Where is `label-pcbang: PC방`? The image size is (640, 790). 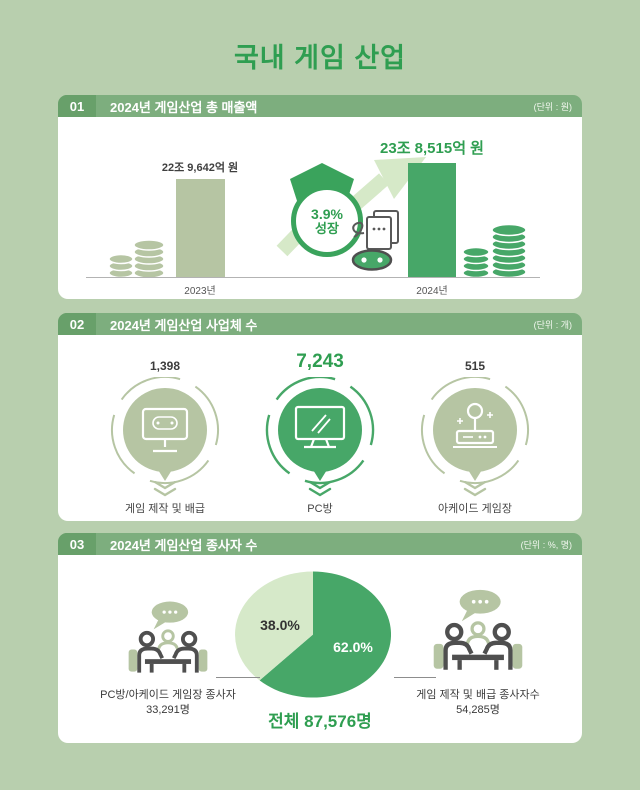 label-pcbang: PC방 is located at coordinates (320, 509).